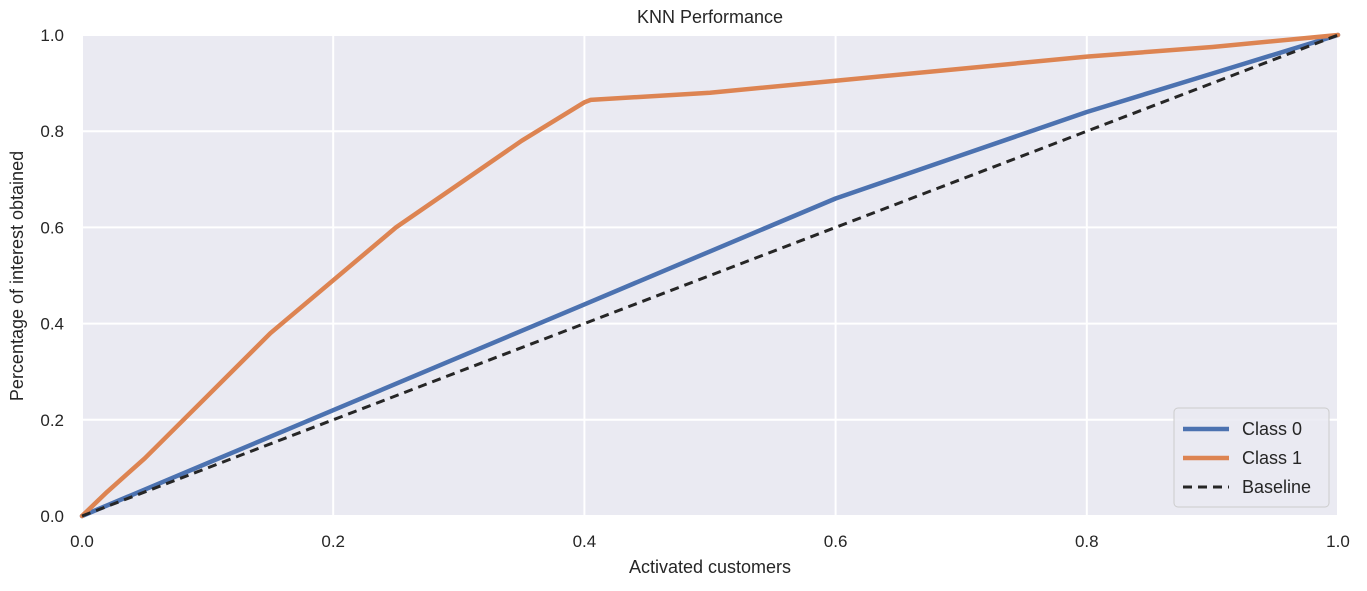 This screenshot has height=591, width=1367. I want to click on legend-label: Baseline, so click(1276, 487).